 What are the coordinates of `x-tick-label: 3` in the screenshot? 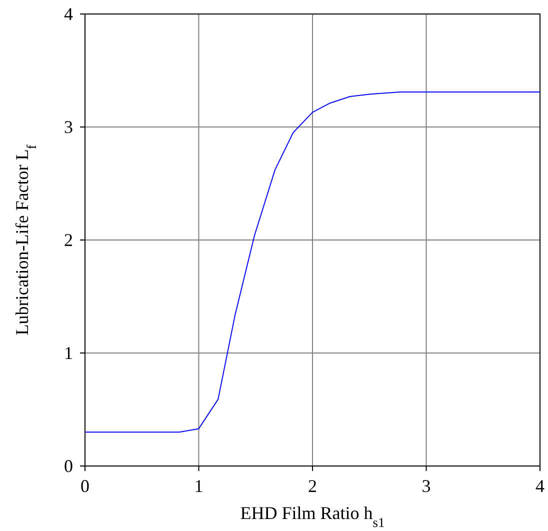 It's located at (426, 486).